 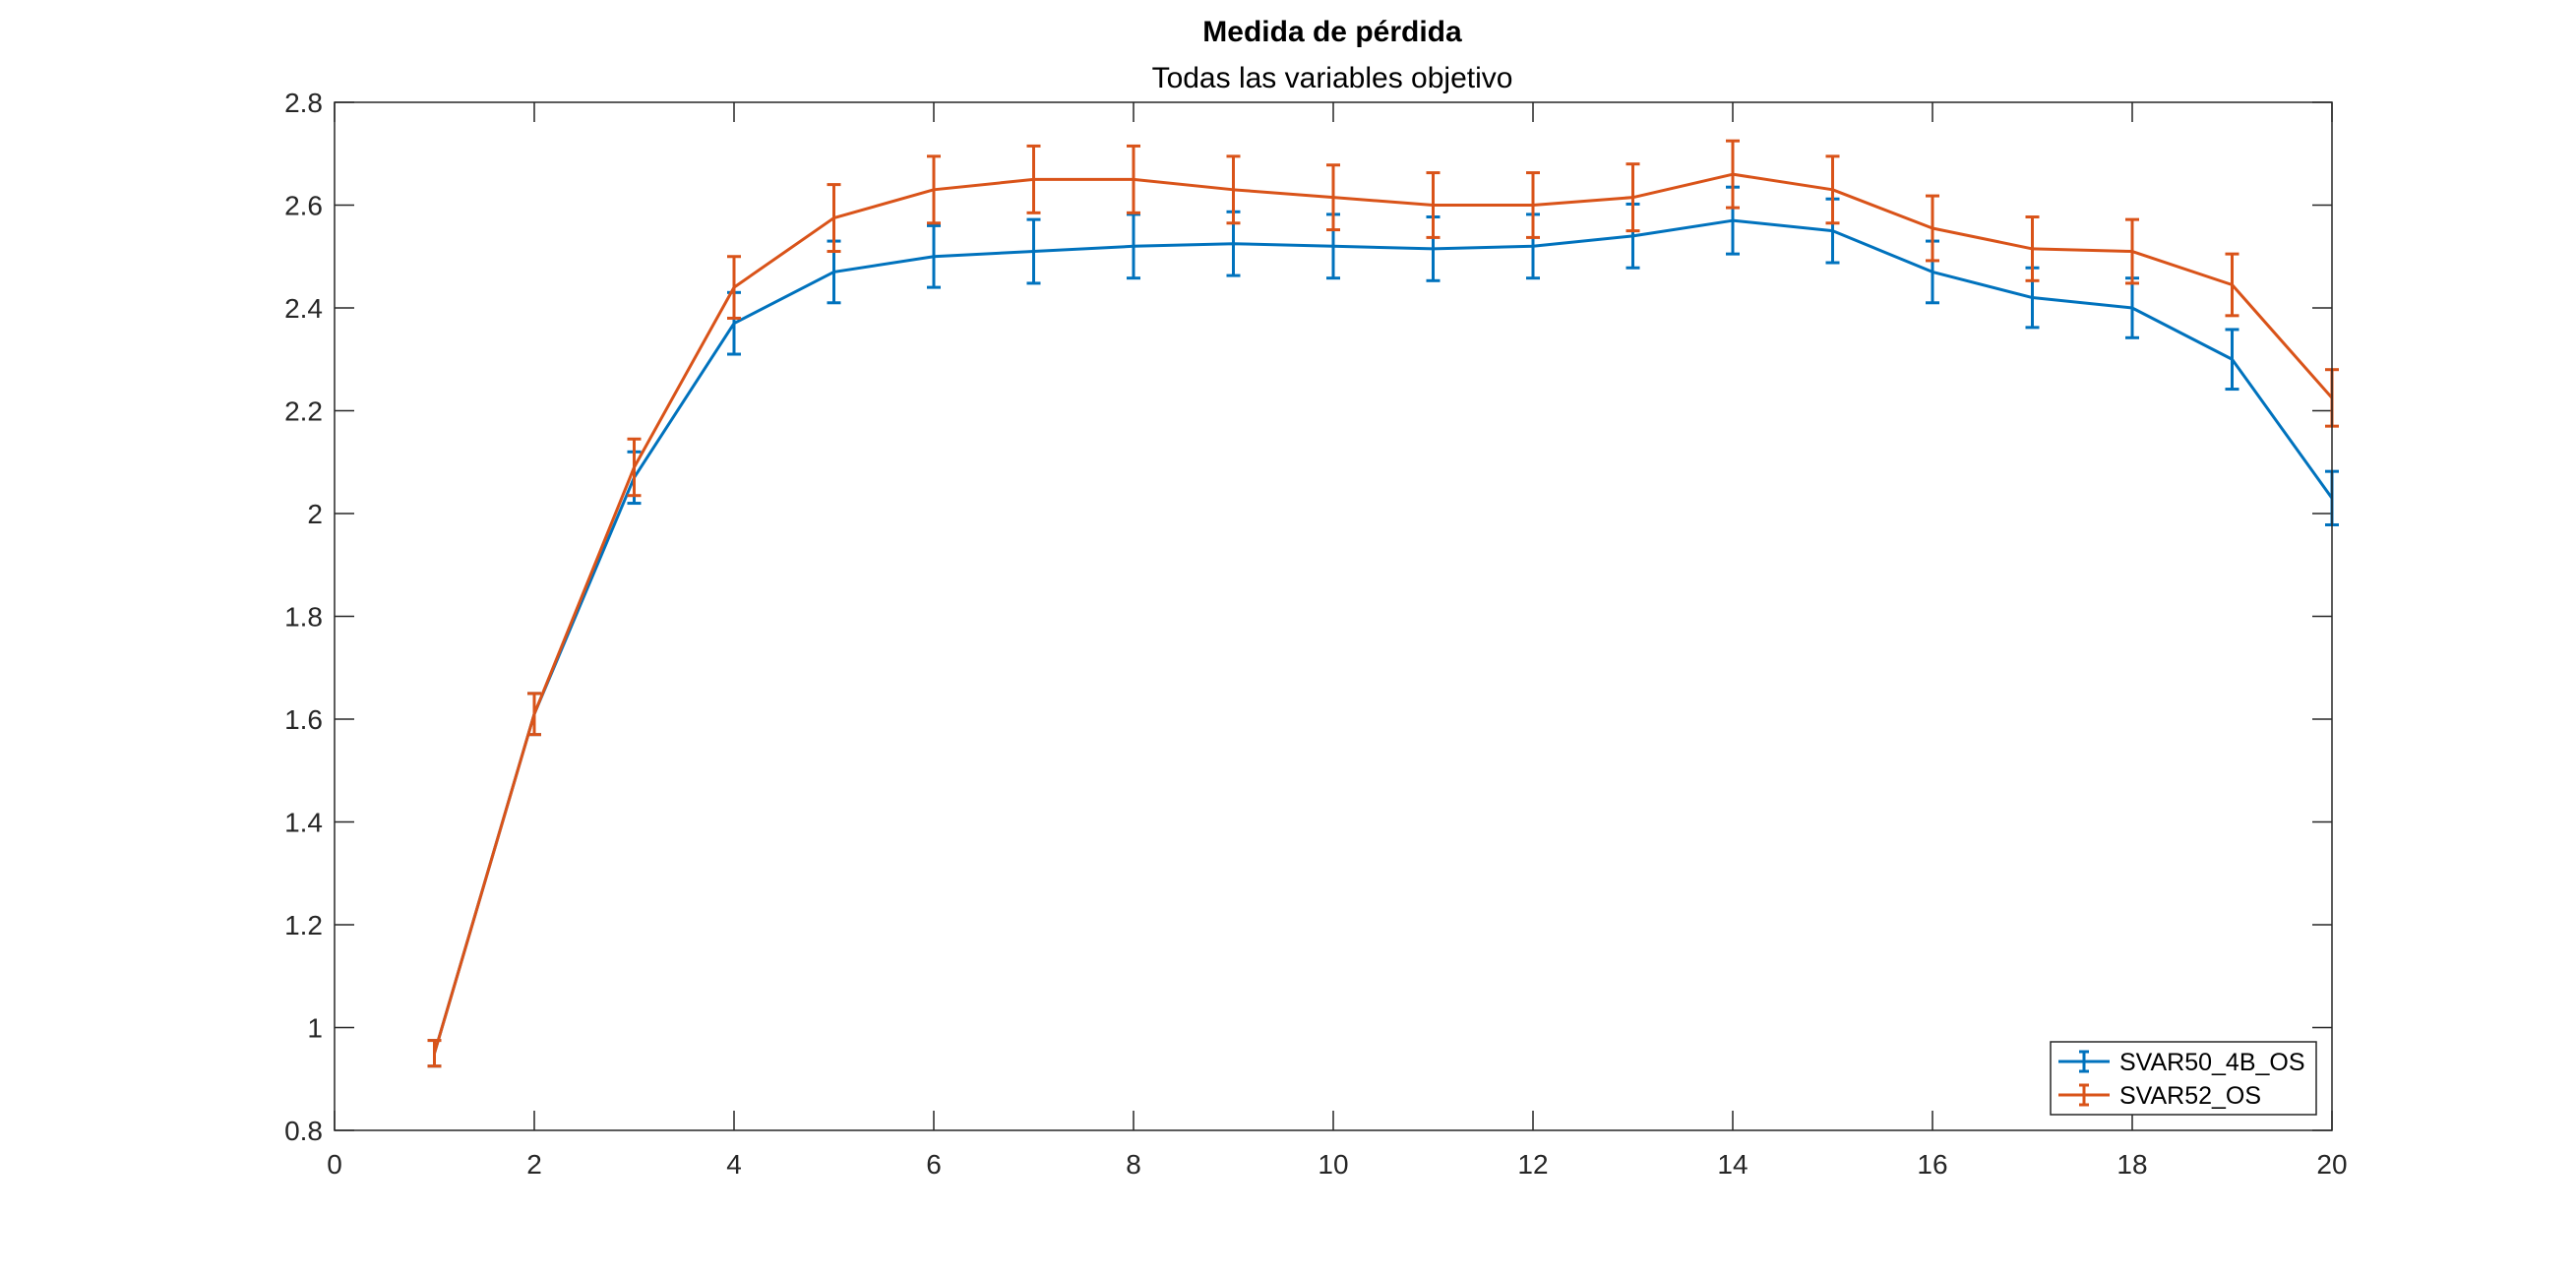 I want to click on chart-title: Medida de pérdida, so click(x=1332, y=32).